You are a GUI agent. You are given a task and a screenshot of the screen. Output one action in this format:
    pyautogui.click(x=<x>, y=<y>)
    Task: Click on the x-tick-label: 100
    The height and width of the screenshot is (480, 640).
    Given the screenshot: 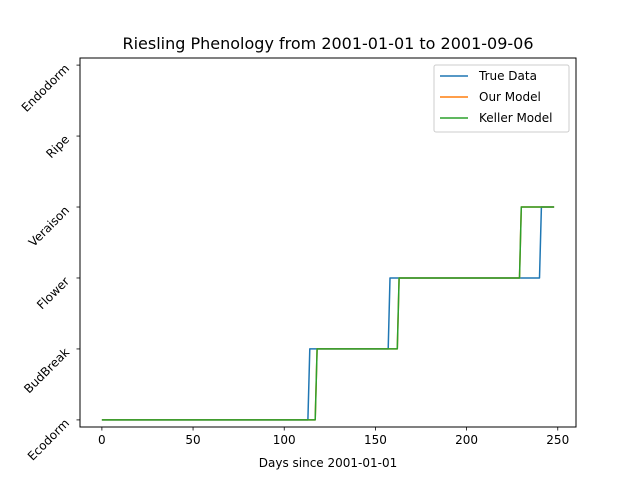 What is the action you would take?
    pyautogui.click(x=284, y=440)
    